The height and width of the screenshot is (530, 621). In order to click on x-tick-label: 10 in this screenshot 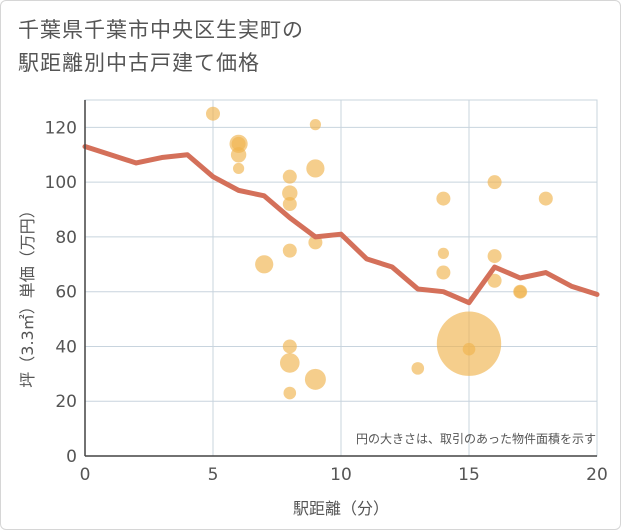, I will do `click(341, 475)`.